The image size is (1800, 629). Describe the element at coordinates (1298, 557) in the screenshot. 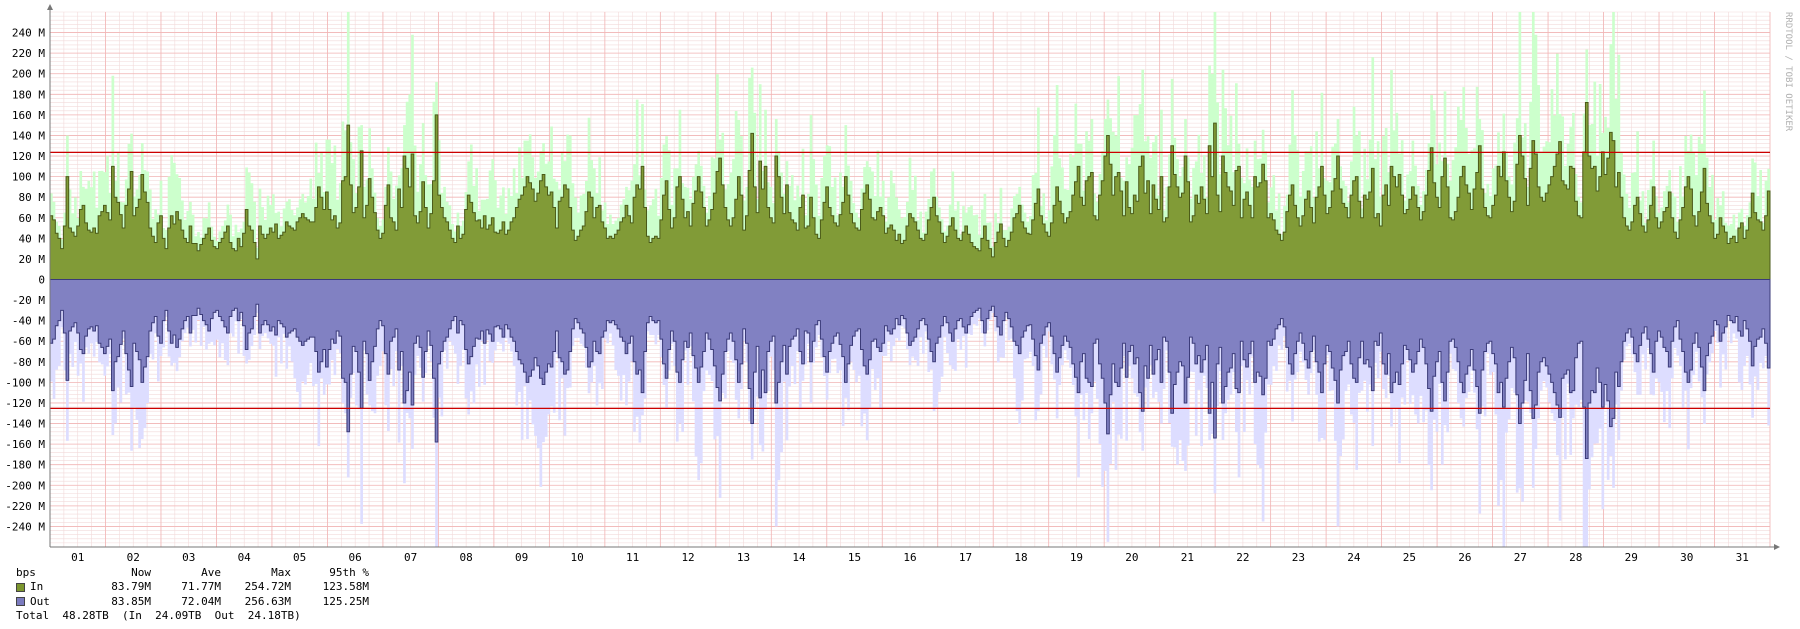

I see `x-tick-label: 23` at that location.